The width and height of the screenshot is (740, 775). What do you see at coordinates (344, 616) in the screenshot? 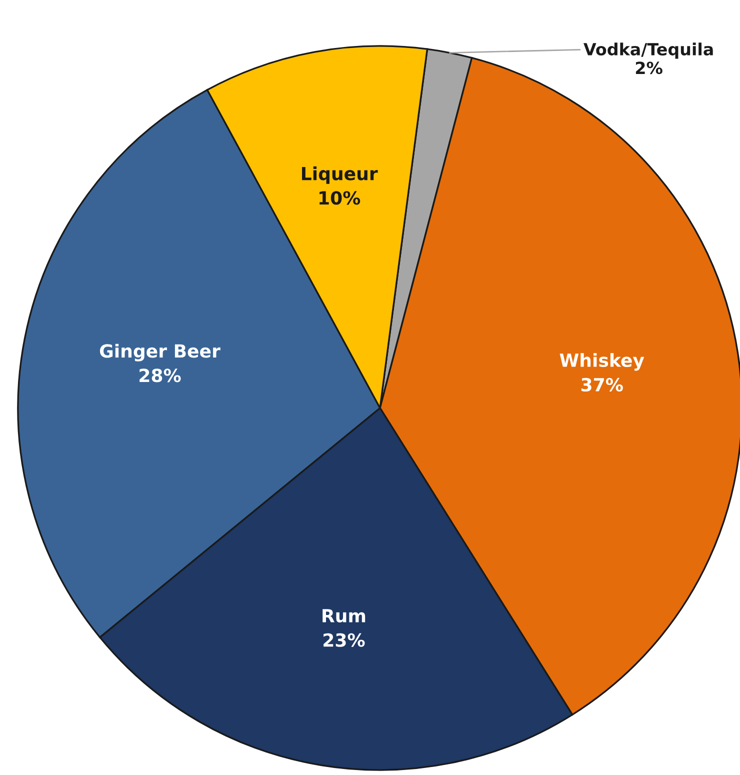
I see `slice-label: Rum` at bounding box center [344, 616].